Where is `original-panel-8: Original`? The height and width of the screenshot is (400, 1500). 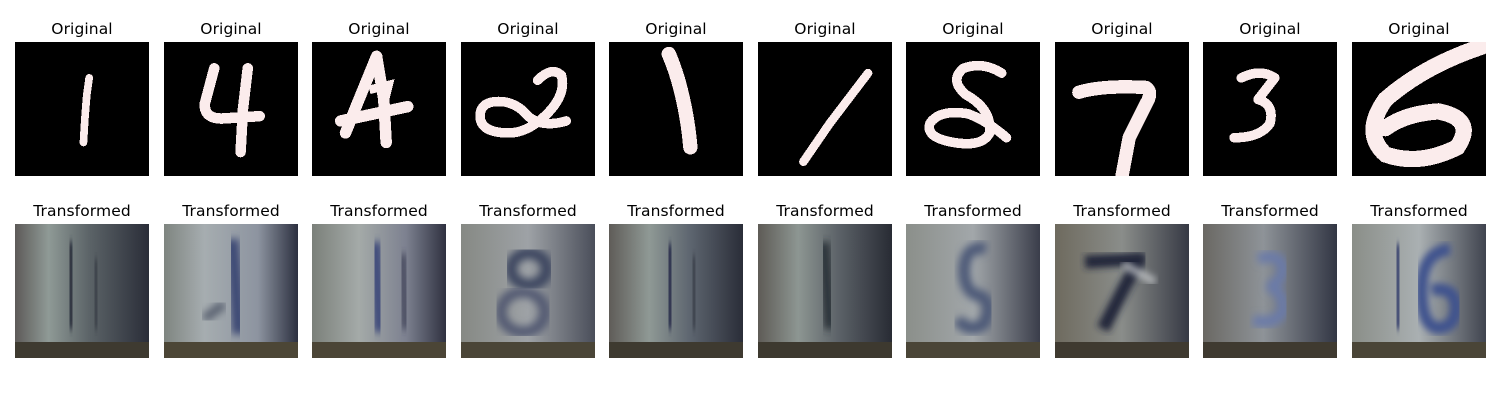
original-panel-8: Original is located at coordinates (1122, 97).